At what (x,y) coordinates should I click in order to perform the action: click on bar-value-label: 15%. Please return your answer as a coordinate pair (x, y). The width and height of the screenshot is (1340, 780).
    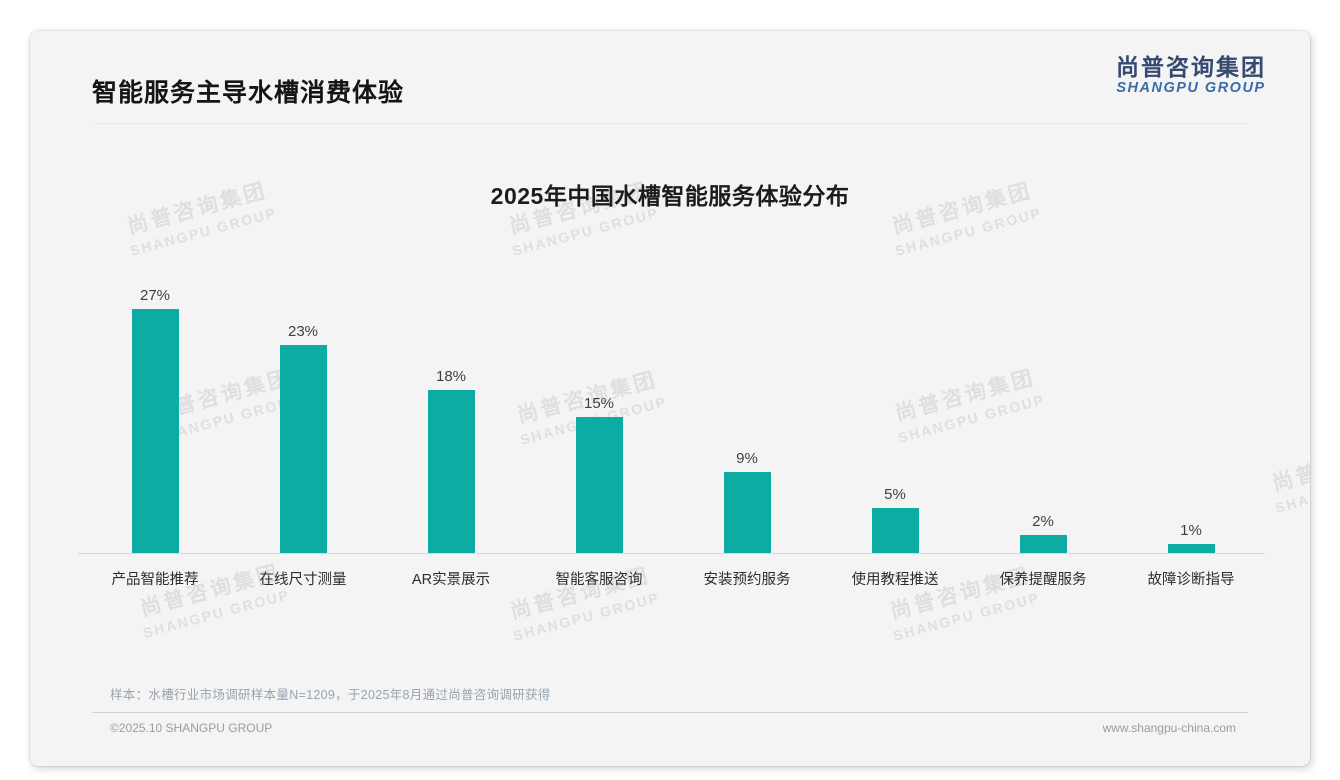
    Looking at the image, I should click on (599, 403).